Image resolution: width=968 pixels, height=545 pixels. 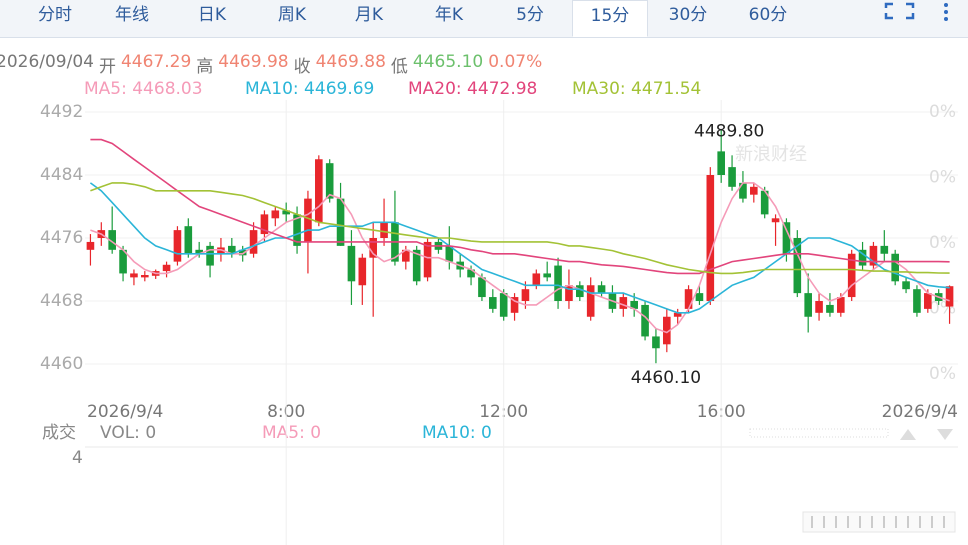 What do you see at coordinates (484, 19) in the screenshot?
I see `tab-bar: 分时 年线 日K 周K 月K 年K 5分 15分 30分 60分` at bounding box center [484, 19].